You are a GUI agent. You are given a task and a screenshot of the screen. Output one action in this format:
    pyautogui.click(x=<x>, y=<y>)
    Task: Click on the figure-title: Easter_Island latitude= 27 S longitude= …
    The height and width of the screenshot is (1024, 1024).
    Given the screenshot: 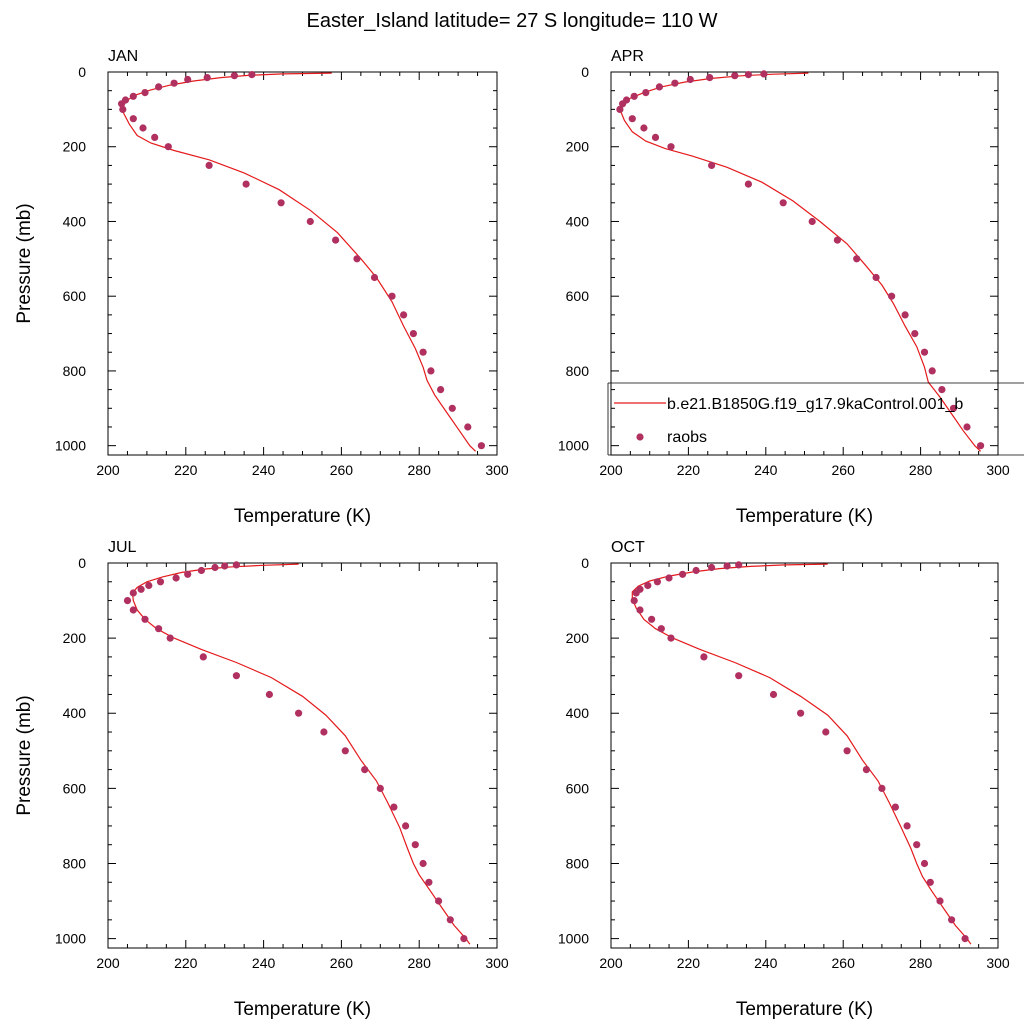 What is the action you would take?
    pyautogui.click(x=511, y=21)
    